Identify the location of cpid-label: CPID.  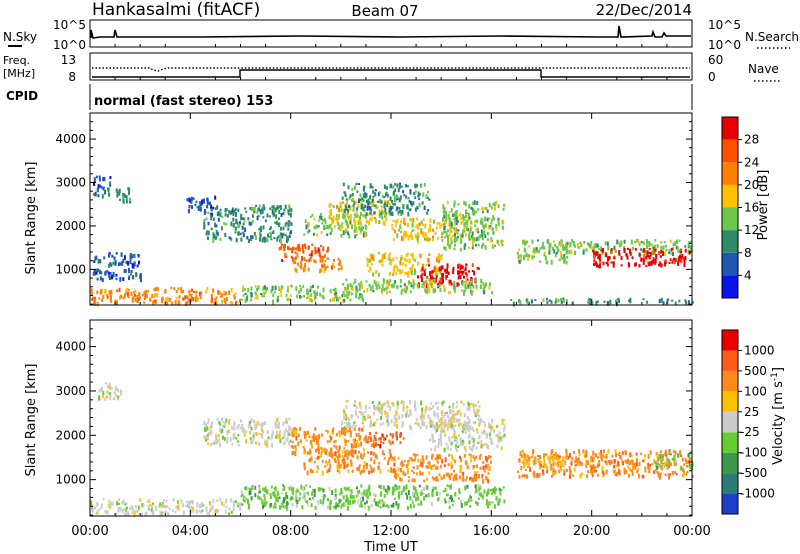
(22, 96).